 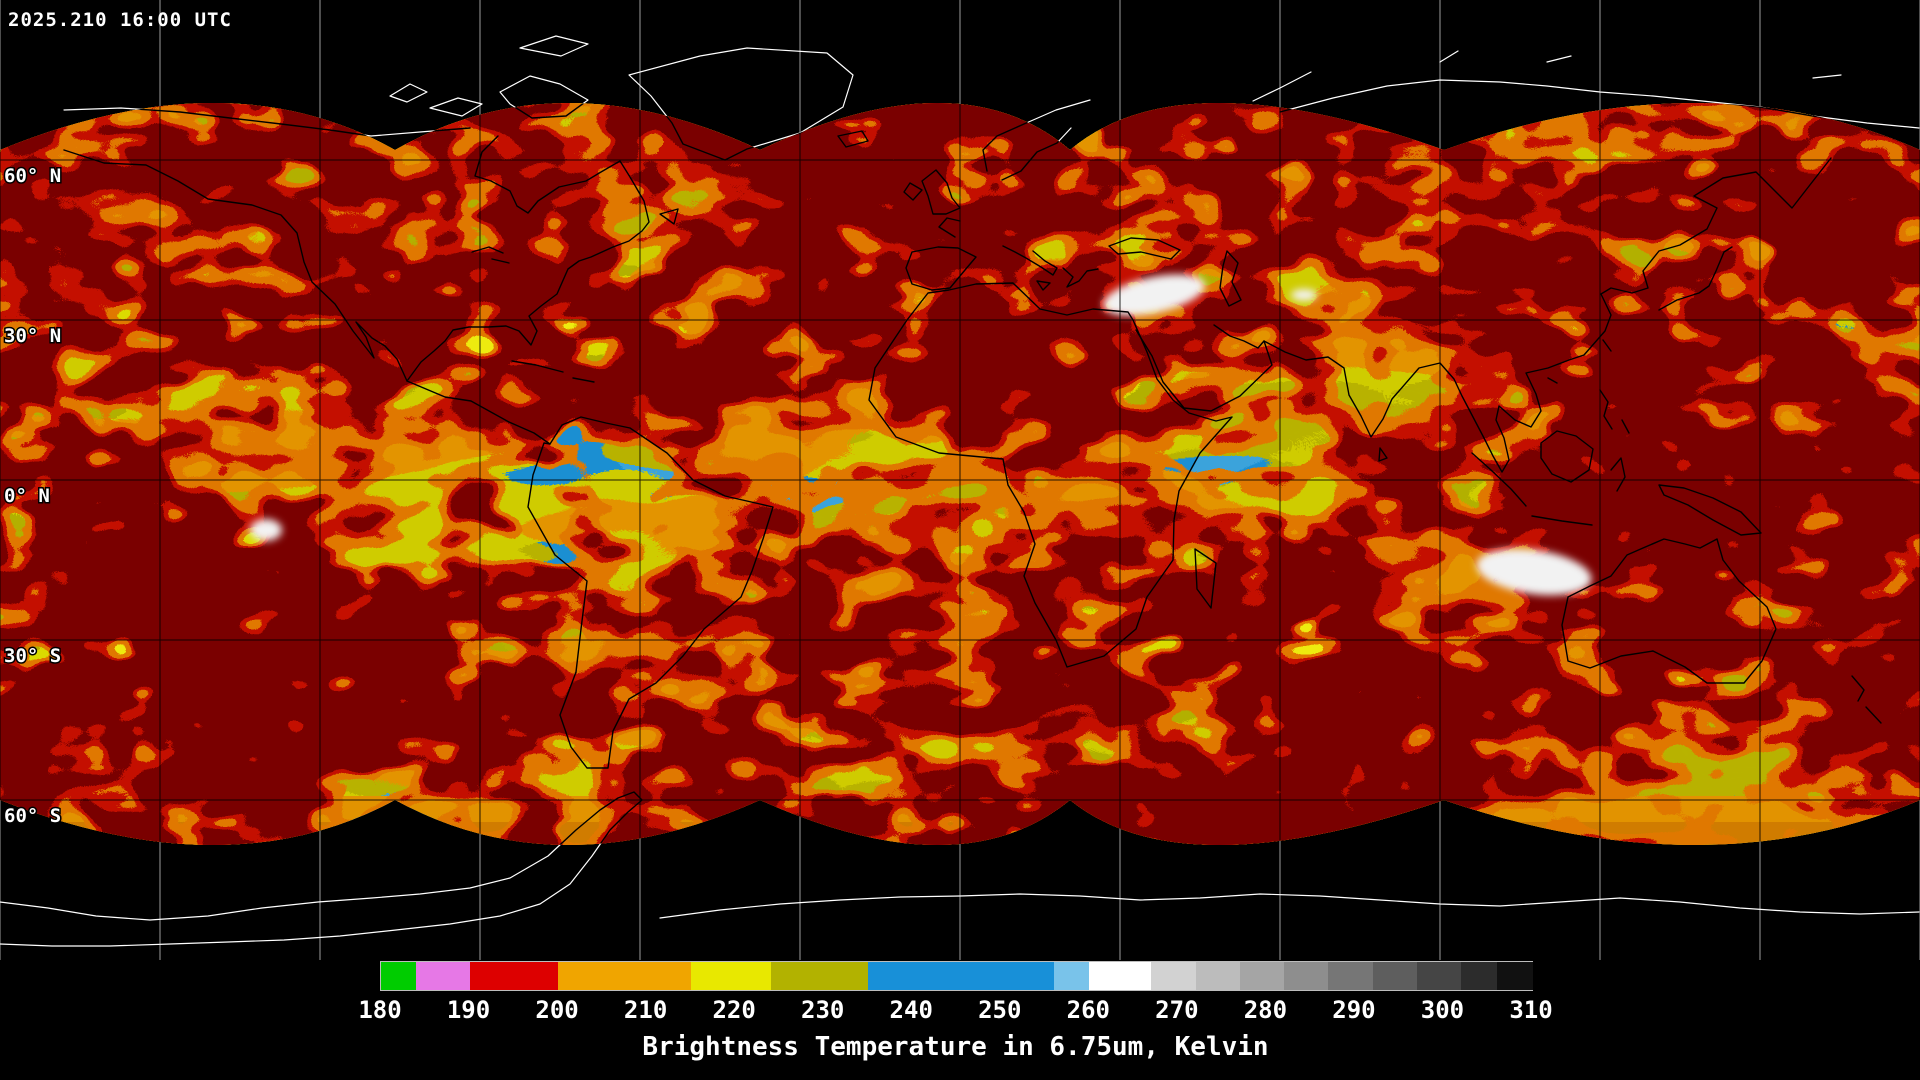 What do you see at coordinates (120, 20) in the screenshot?
I see `timestamp: 2025.210 16:00 UTC` at bounding box center [120, 20].